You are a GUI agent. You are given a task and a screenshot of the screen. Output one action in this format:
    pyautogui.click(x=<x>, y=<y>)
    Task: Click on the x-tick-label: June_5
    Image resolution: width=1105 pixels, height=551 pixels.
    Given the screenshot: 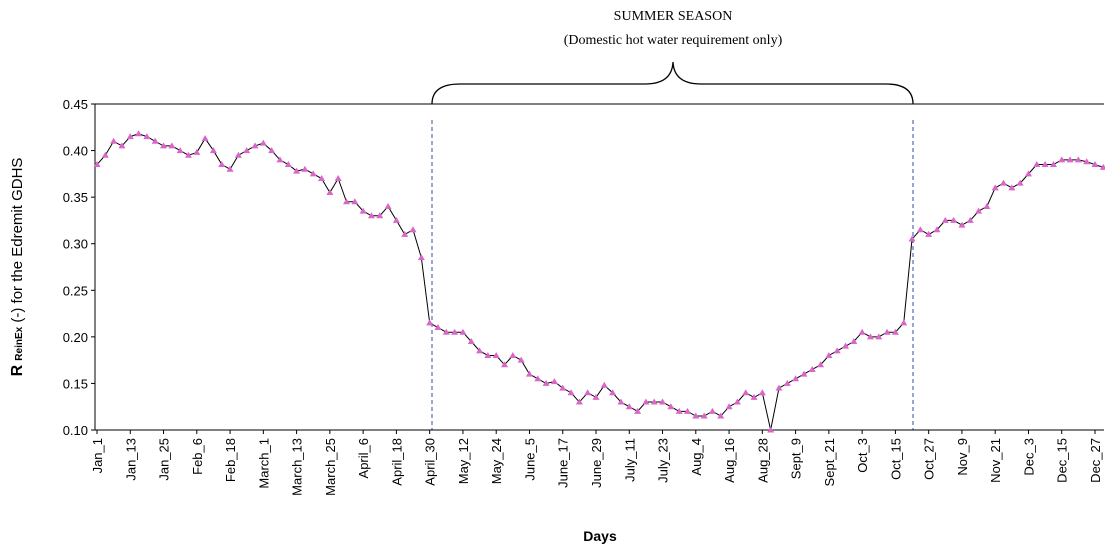 What is the action you would take?
    pyautogui.click(x=529, y=459)
    